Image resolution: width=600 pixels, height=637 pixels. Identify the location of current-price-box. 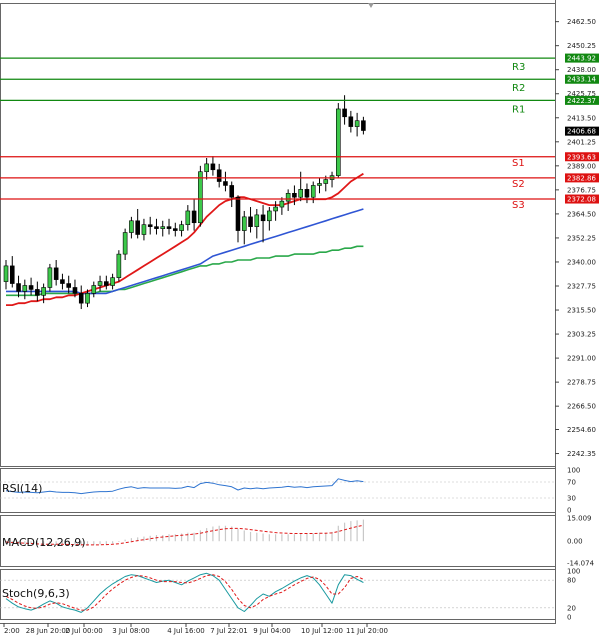
(582, 131).